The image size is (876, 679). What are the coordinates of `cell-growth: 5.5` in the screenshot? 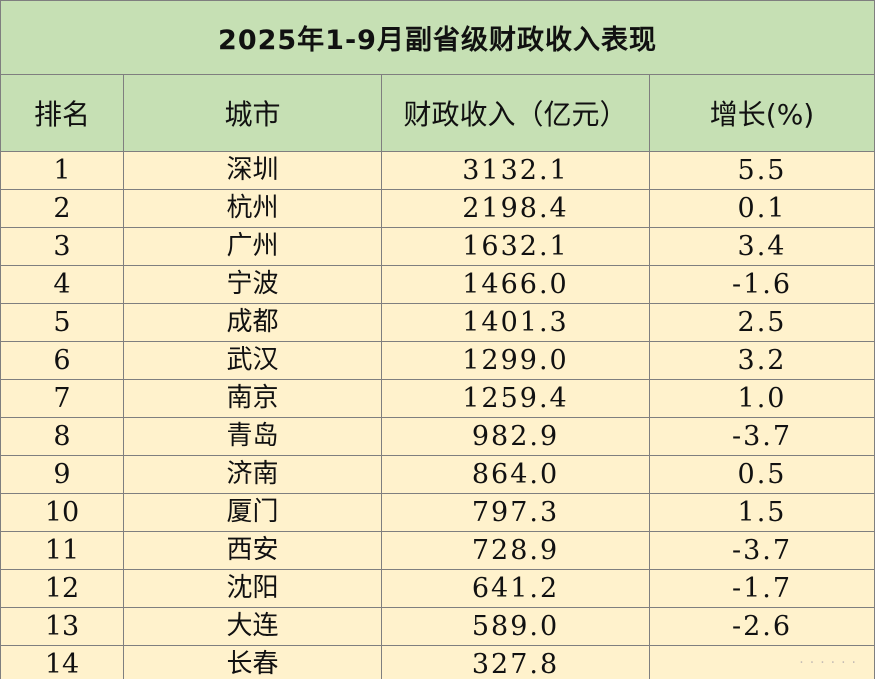 It's located at (762, 170).